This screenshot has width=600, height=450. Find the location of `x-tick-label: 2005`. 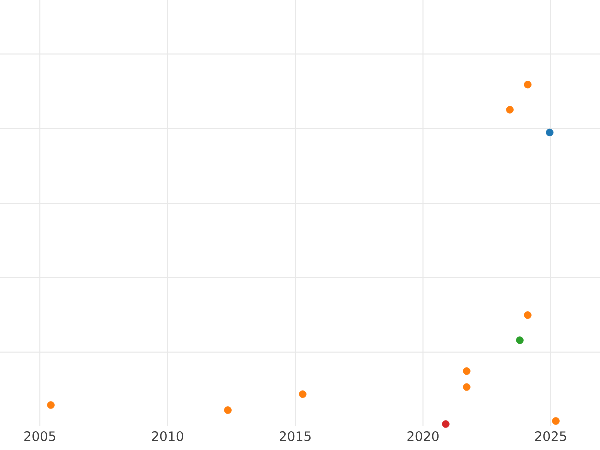

x-tick-label: 2005 is located at coordinates (40, 437).